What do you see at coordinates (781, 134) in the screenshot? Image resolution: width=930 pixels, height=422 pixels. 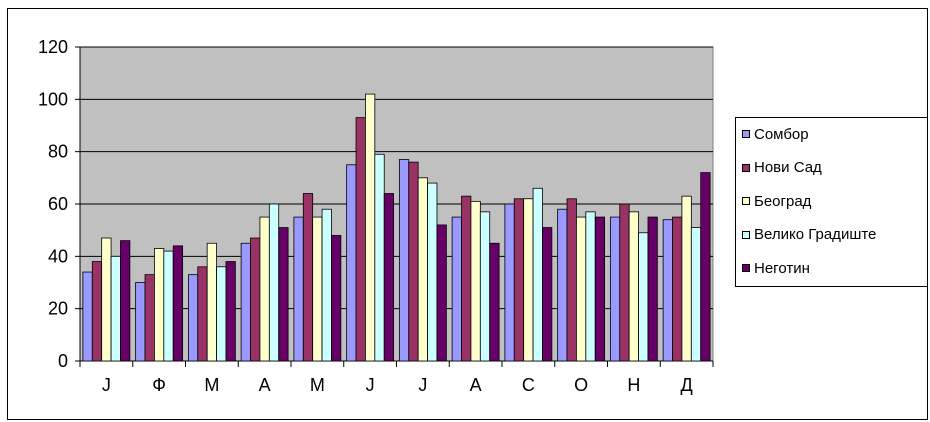 I see `legend-label: Сомбор` at bounding box center [781, 134].